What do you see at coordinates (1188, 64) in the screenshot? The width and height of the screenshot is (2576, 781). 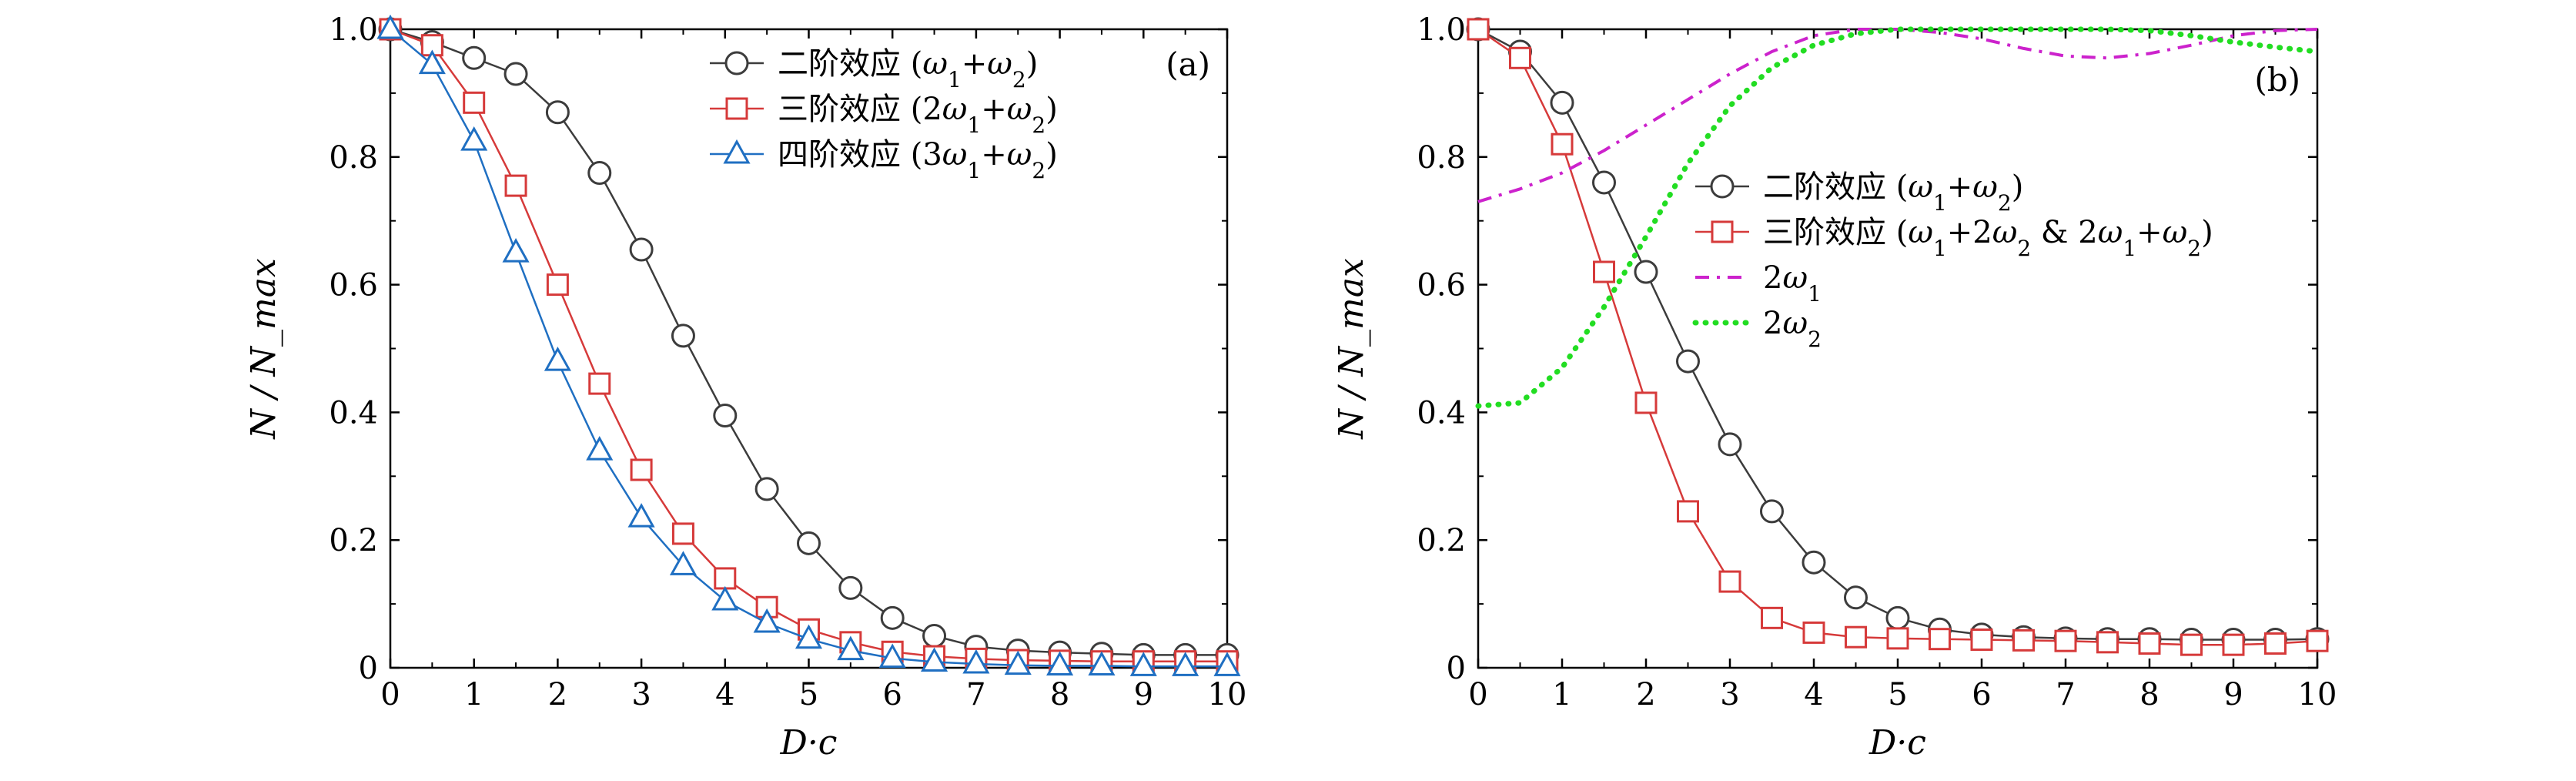 I see `panel-label: (a)` at bounding box center [1188, 64].